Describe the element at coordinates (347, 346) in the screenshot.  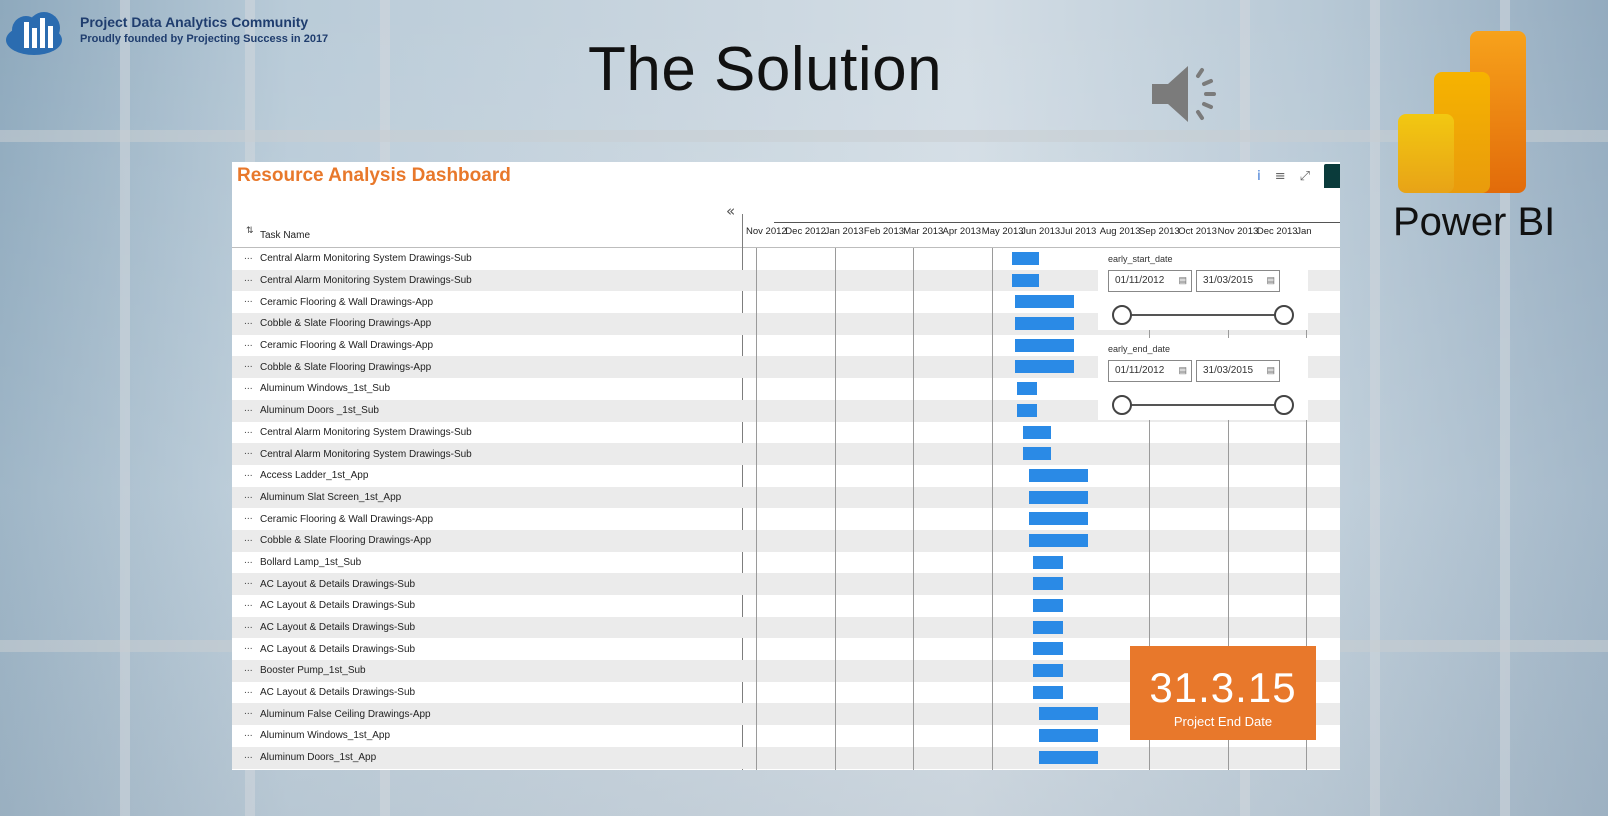
I see `task-name: Ceramic Flooring & Wall Drawings-App` at that location.